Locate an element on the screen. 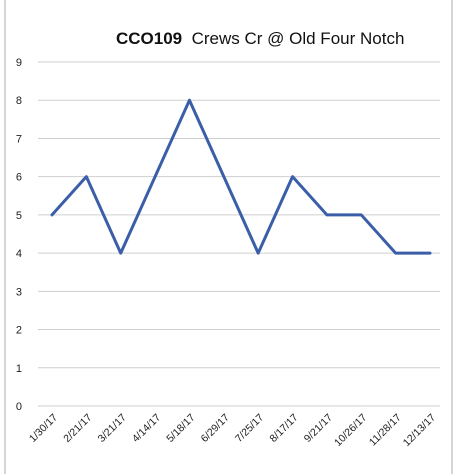 Image resolution: width=457 pixels, height=474 pixels. chart-title: CCO109 Crews Cr @ Old Four Notch is located at coordinates (260, 38).